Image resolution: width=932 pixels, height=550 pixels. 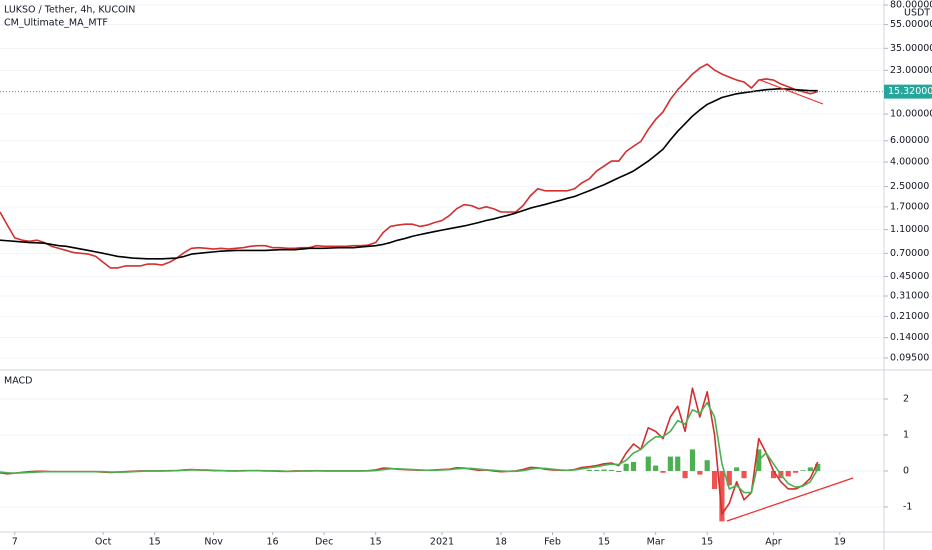 What do you see at coordinates (442, 542) in the screenshot?
I see `x-tick-label: 2021` at bounding box center [442, 542].